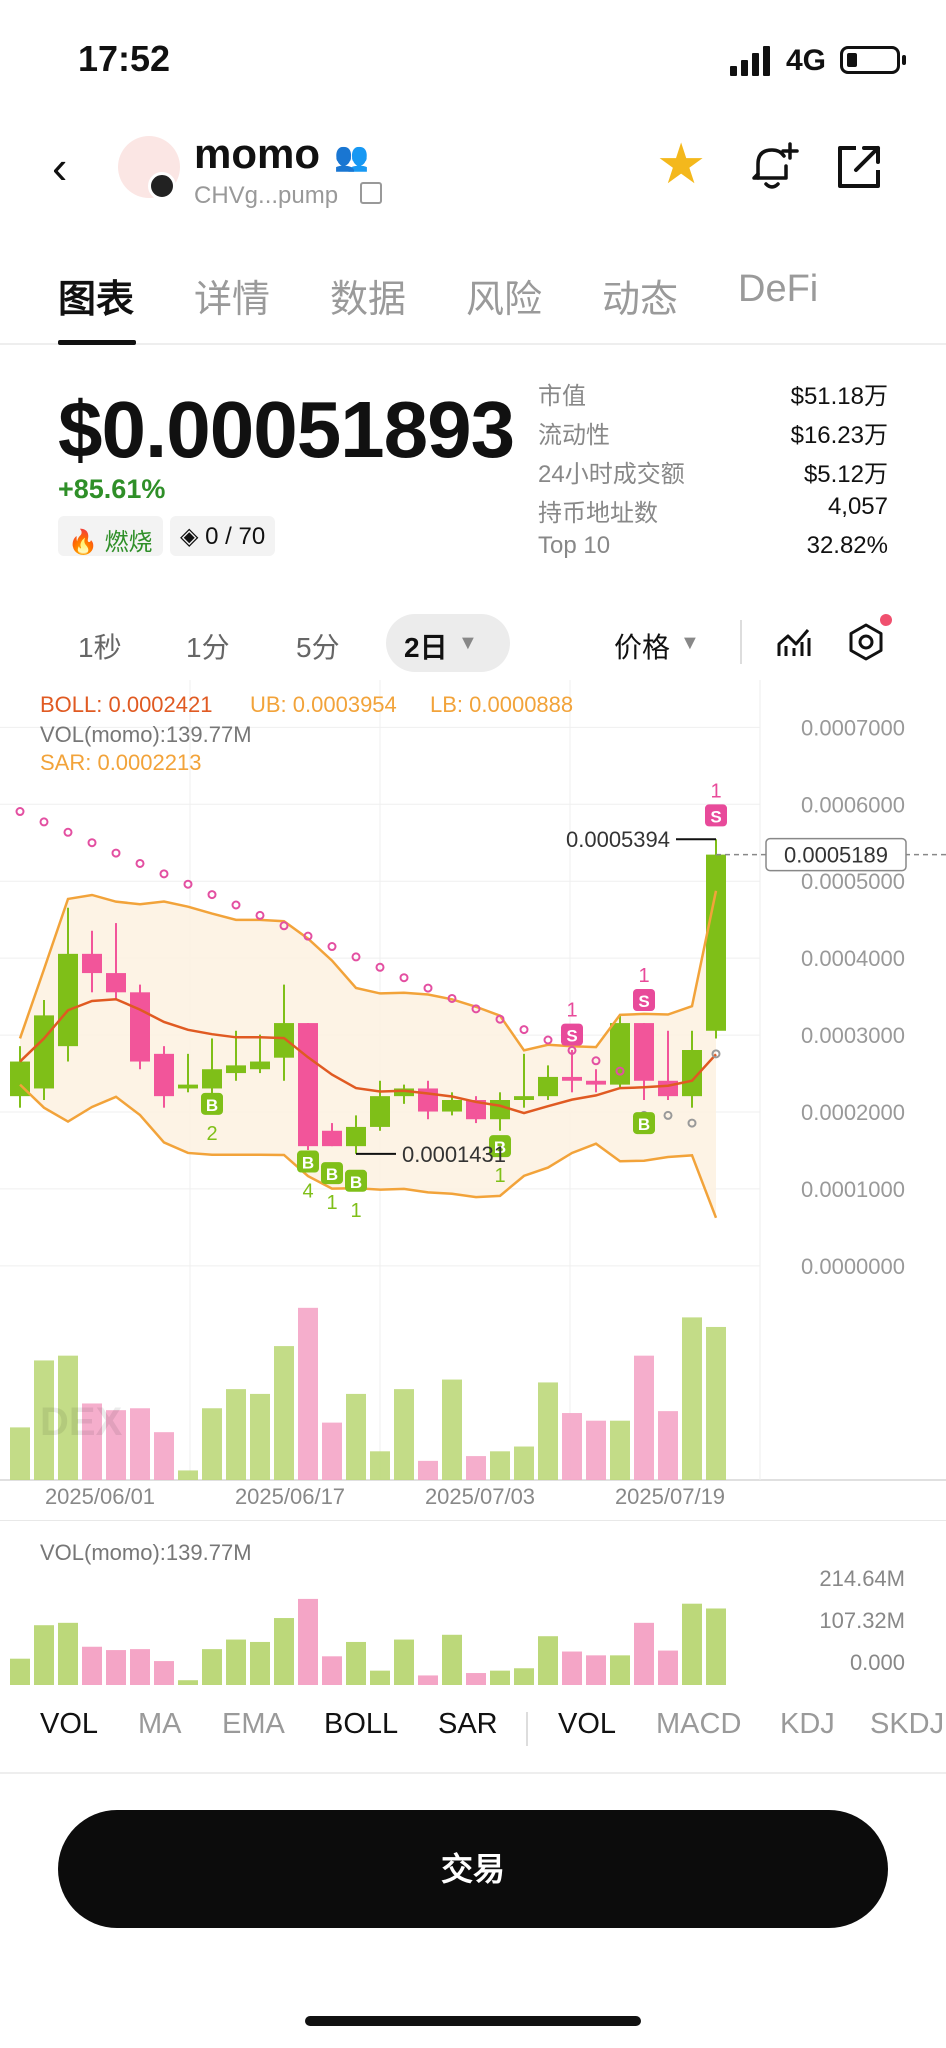 The width and height of the screenshot is (946, 2048). What do you see at coordinates (836, 854) in the screenshot?
I see `current-price-box` at bounding box center [836, 854].